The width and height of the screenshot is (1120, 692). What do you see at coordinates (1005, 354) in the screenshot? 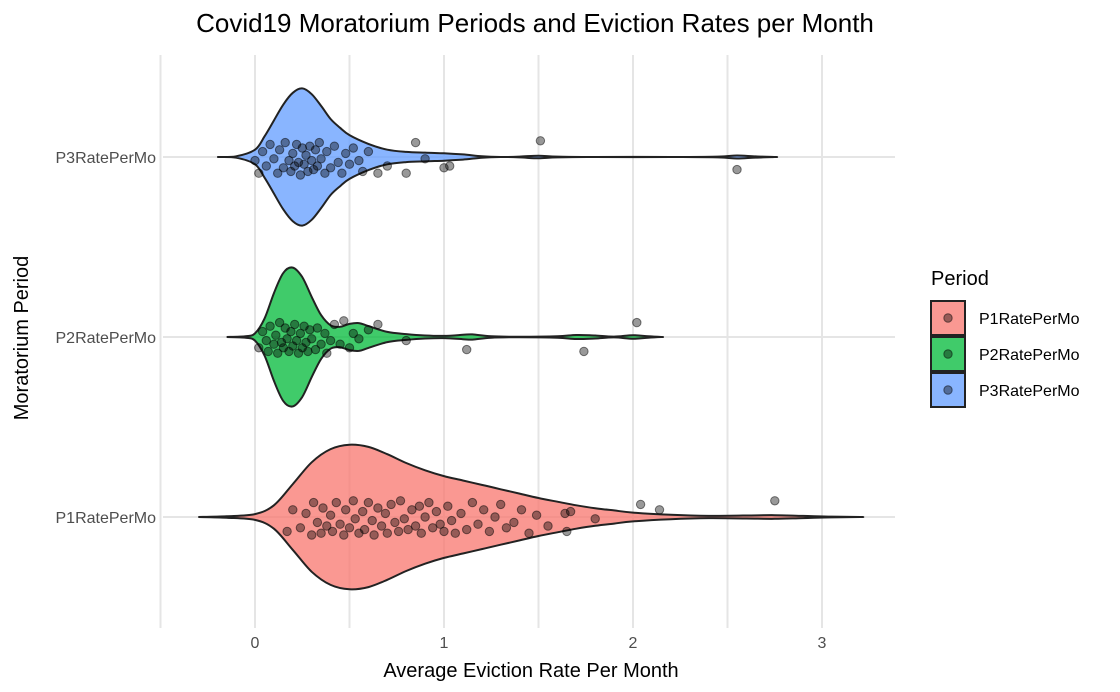
I see `legend-entries: P1RatePerMo P2RatePerMo P3RatePerMo` at bounding box center [1005, 354].